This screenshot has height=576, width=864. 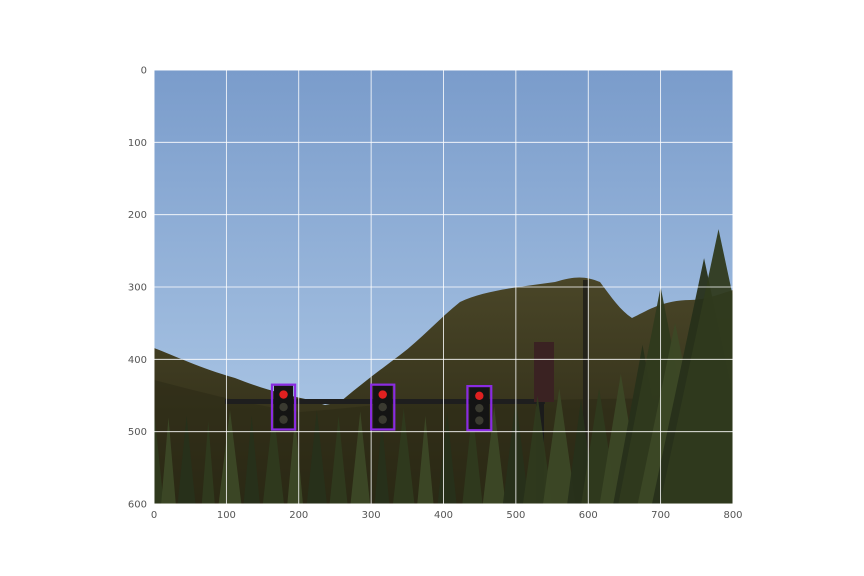 What do you see at coordinates (588, 515) in the screenshot?
I see `x-tick-label: 600` at bounding box center [588, 515].